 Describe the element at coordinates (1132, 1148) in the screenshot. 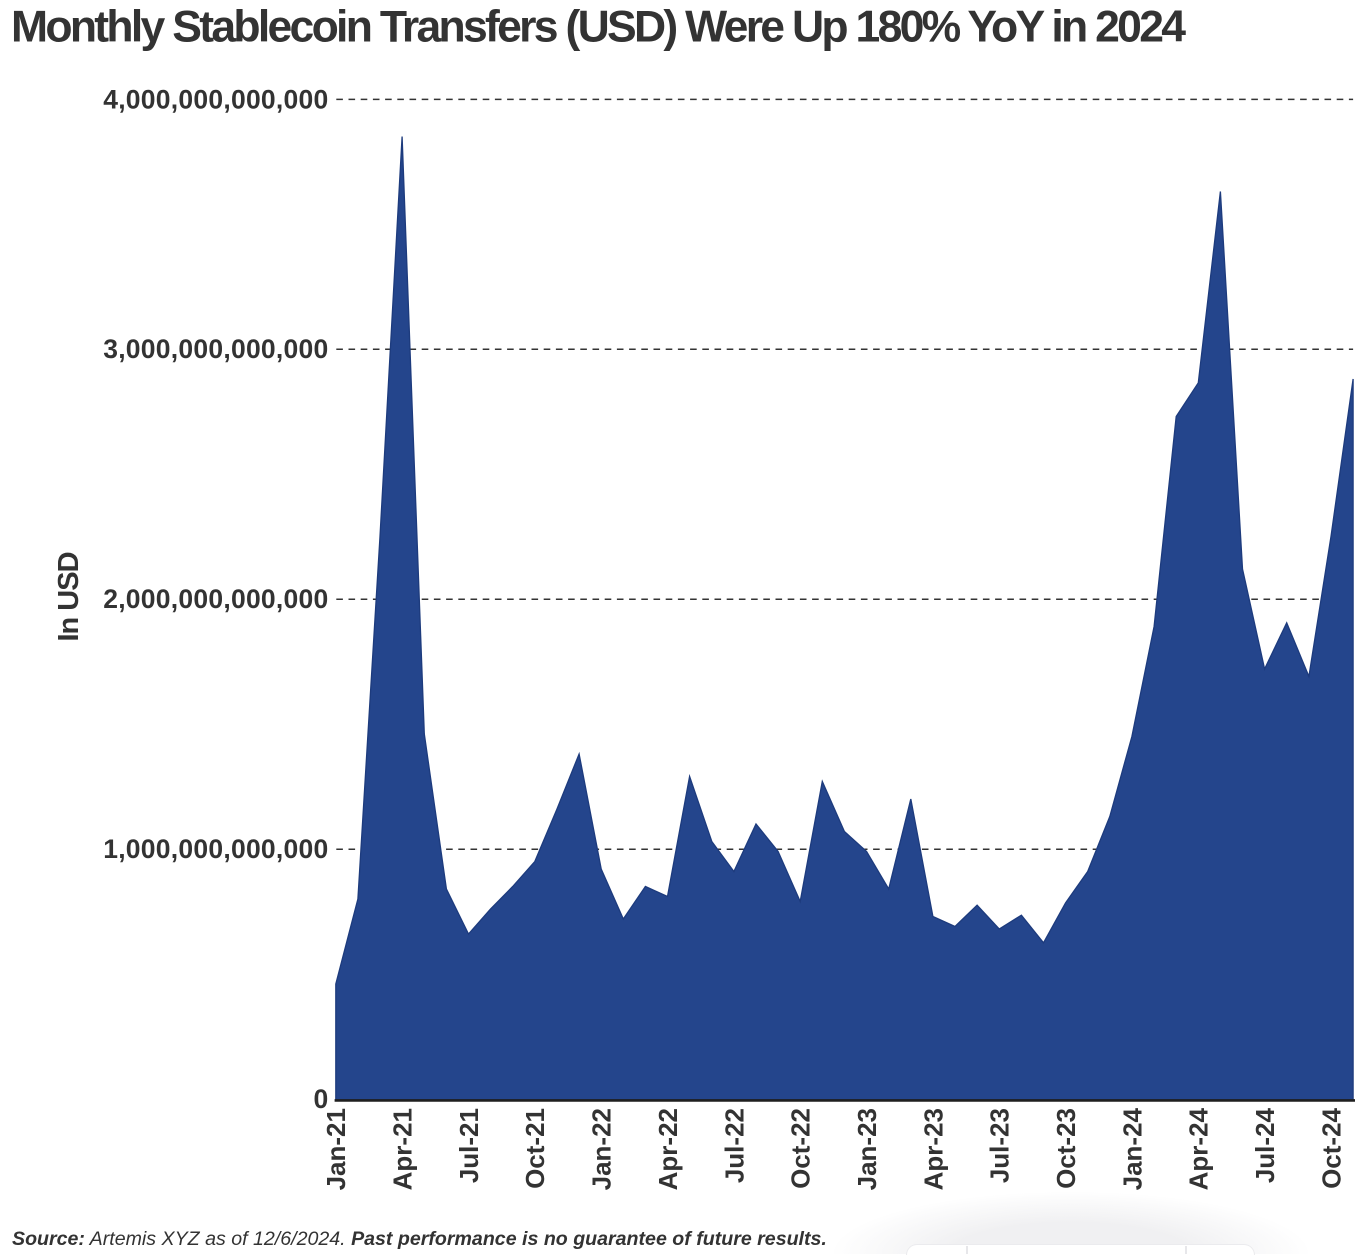

I see `svg-text: Jan-24` at that location.